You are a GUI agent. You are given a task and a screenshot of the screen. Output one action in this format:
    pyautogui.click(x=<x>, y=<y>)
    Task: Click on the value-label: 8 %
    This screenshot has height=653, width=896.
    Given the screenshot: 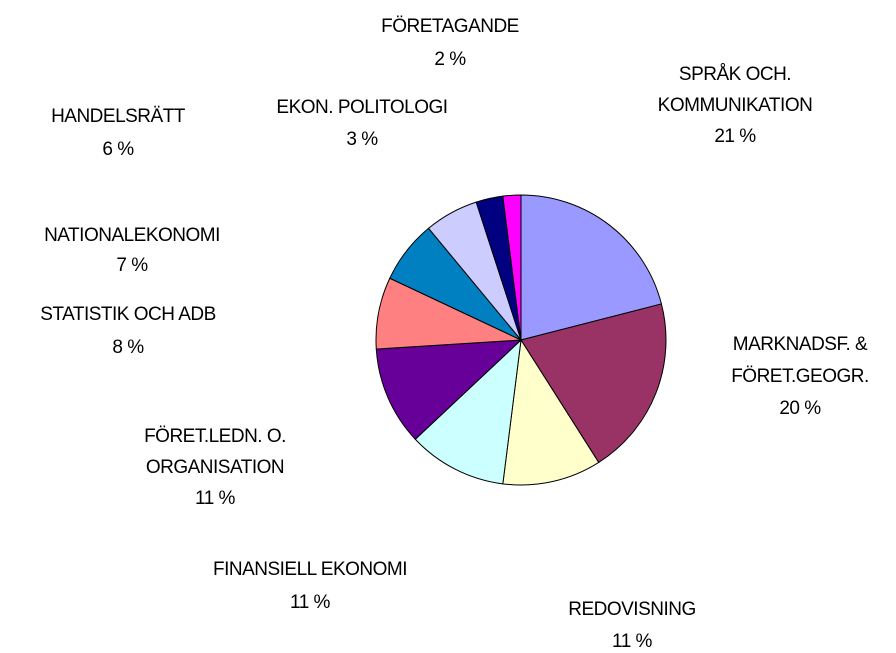 What is the action you would take?
    pyautogui.click(x=128, y=347)
    